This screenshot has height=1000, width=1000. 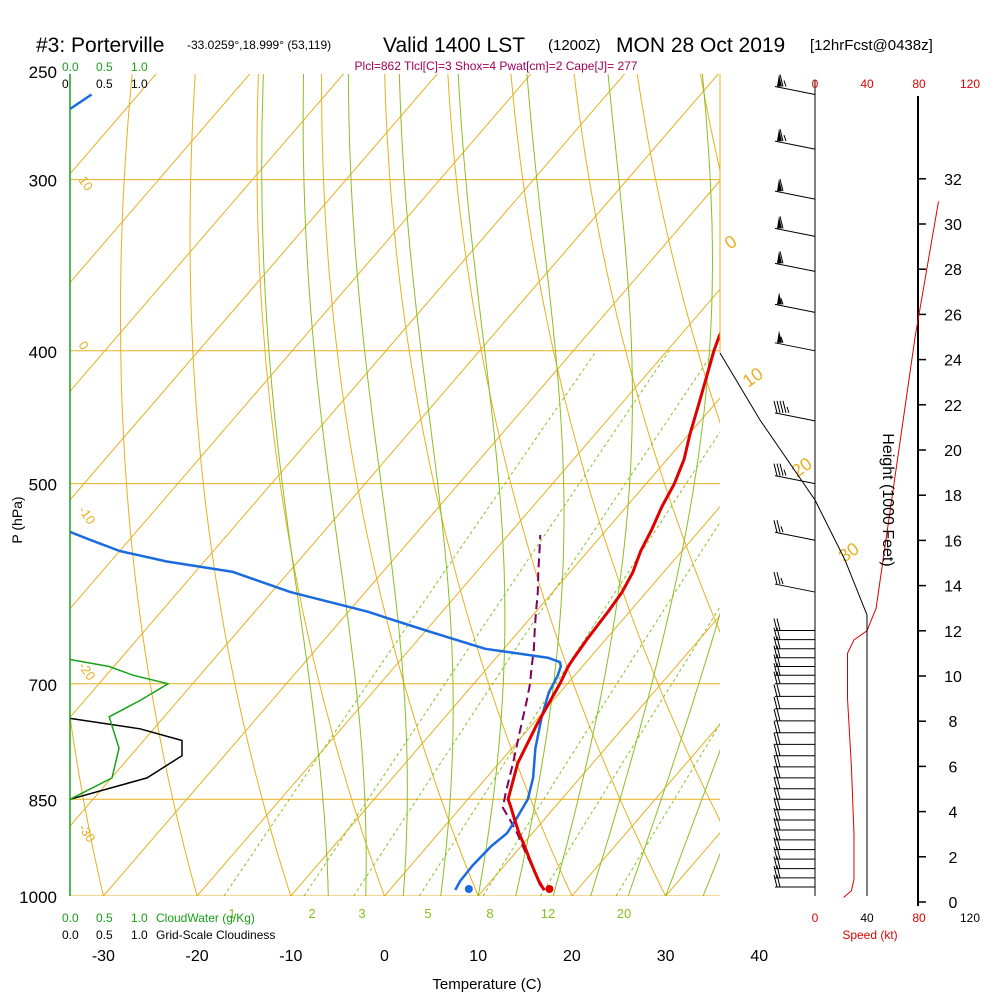 What do you see at coordinates (953, 225) in the screenshot?
I see `height-tick-label: 30` at bounding box center [953, 225].